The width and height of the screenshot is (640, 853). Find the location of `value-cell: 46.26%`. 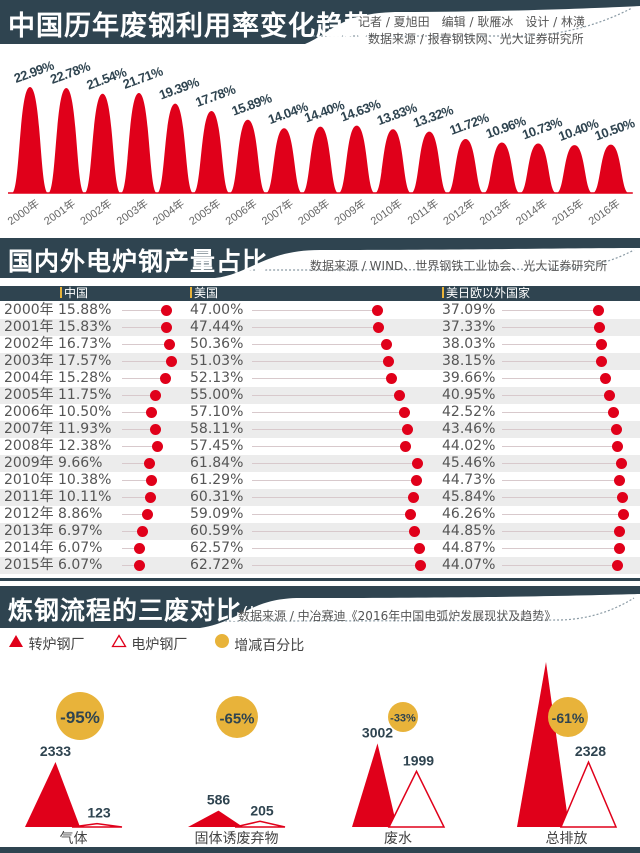

value-cell: 46.26% is located at coordinates (469, 514).